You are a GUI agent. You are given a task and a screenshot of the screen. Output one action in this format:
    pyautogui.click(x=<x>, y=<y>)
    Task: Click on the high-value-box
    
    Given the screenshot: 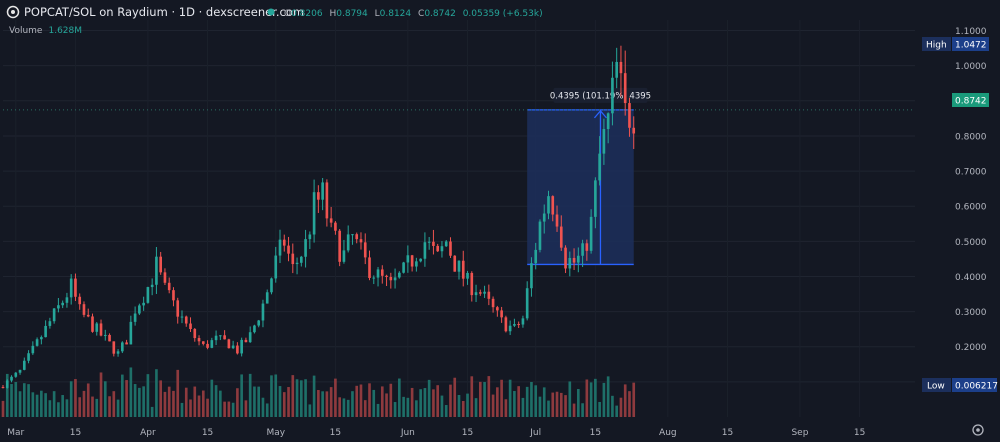 What is the action you would take?
    pyautogui.click(x=970, y=44)
    